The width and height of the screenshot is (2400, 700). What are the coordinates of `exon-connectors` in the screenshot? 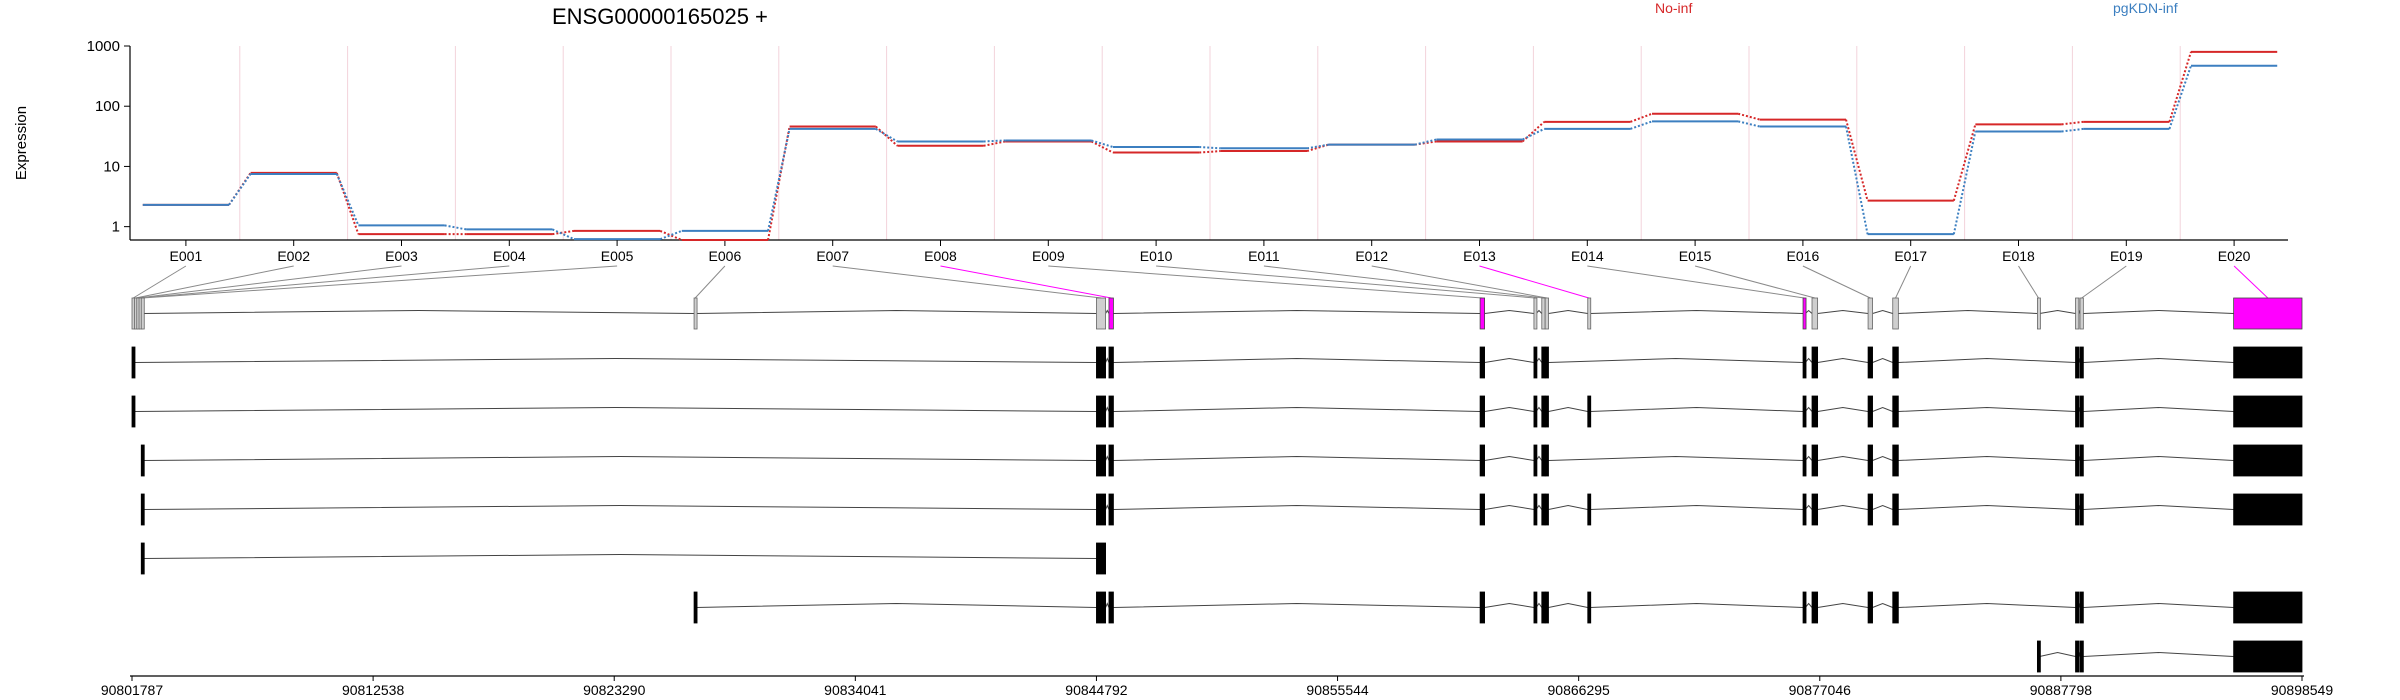 It's located at (1201, 282).